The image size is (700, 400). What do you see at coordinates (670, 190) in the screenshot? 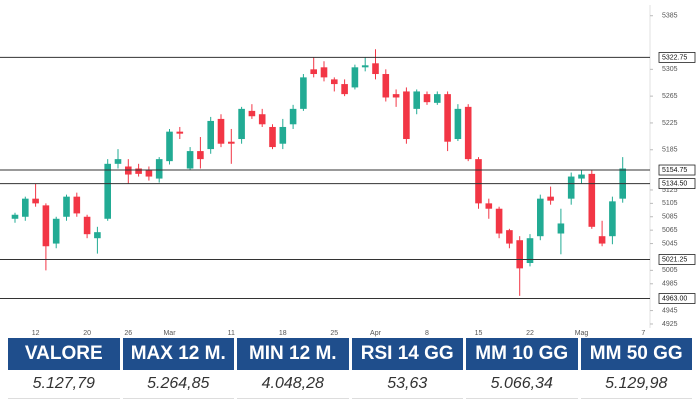
I see `y-tick-label: 5125` at bounding box center [670, 190].